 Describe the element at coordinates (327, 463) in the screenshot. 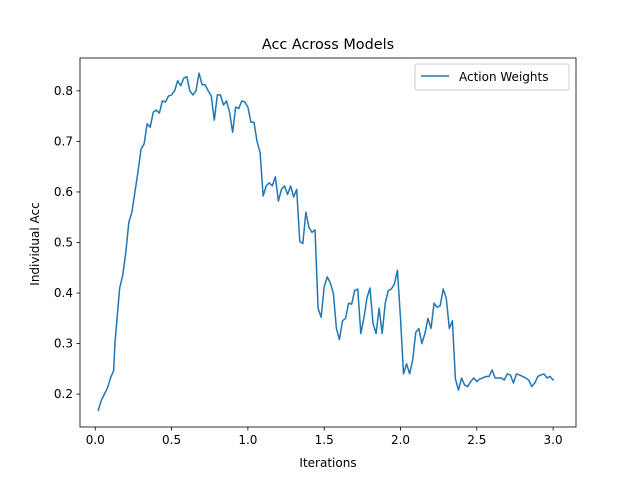

I see `x-axis-label: Iterations` at that location.